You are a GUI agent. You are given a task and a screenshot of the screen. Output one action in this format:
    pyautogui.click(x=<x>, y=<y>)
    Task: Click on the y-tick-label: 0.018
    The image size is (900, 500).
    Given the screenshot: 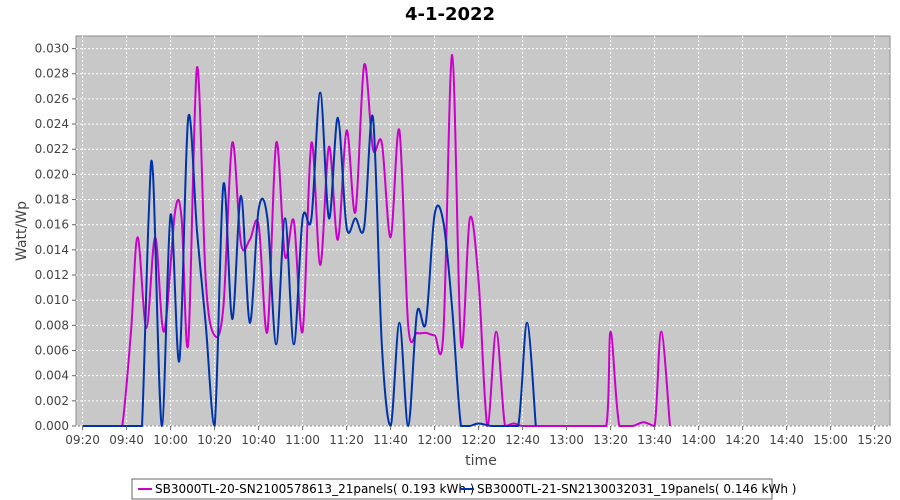 What is the action you would take?
    pyautogui.click(x=52, y=200)
    